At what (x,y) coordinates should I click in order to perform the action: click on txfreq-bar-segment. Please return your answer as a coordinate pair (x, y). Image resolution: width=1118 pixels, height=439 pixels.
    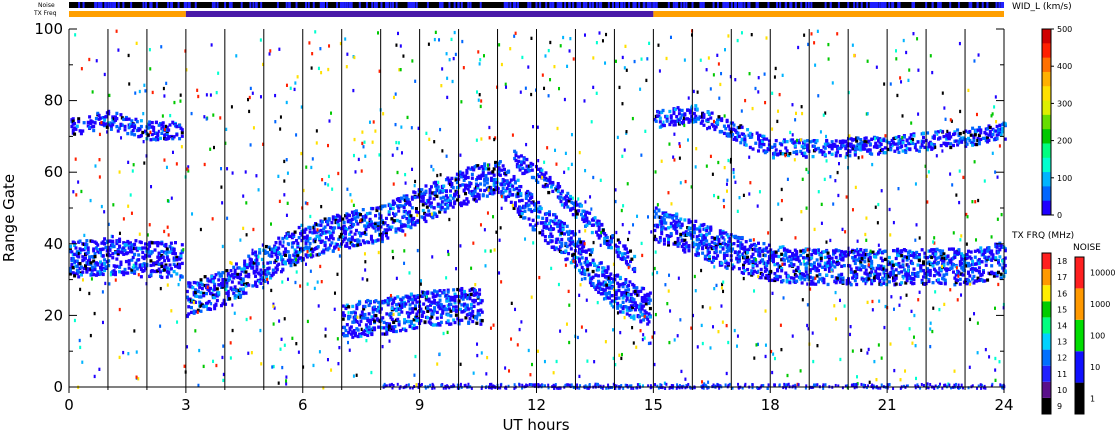
    Looking at the image, I should click on (419, 14).